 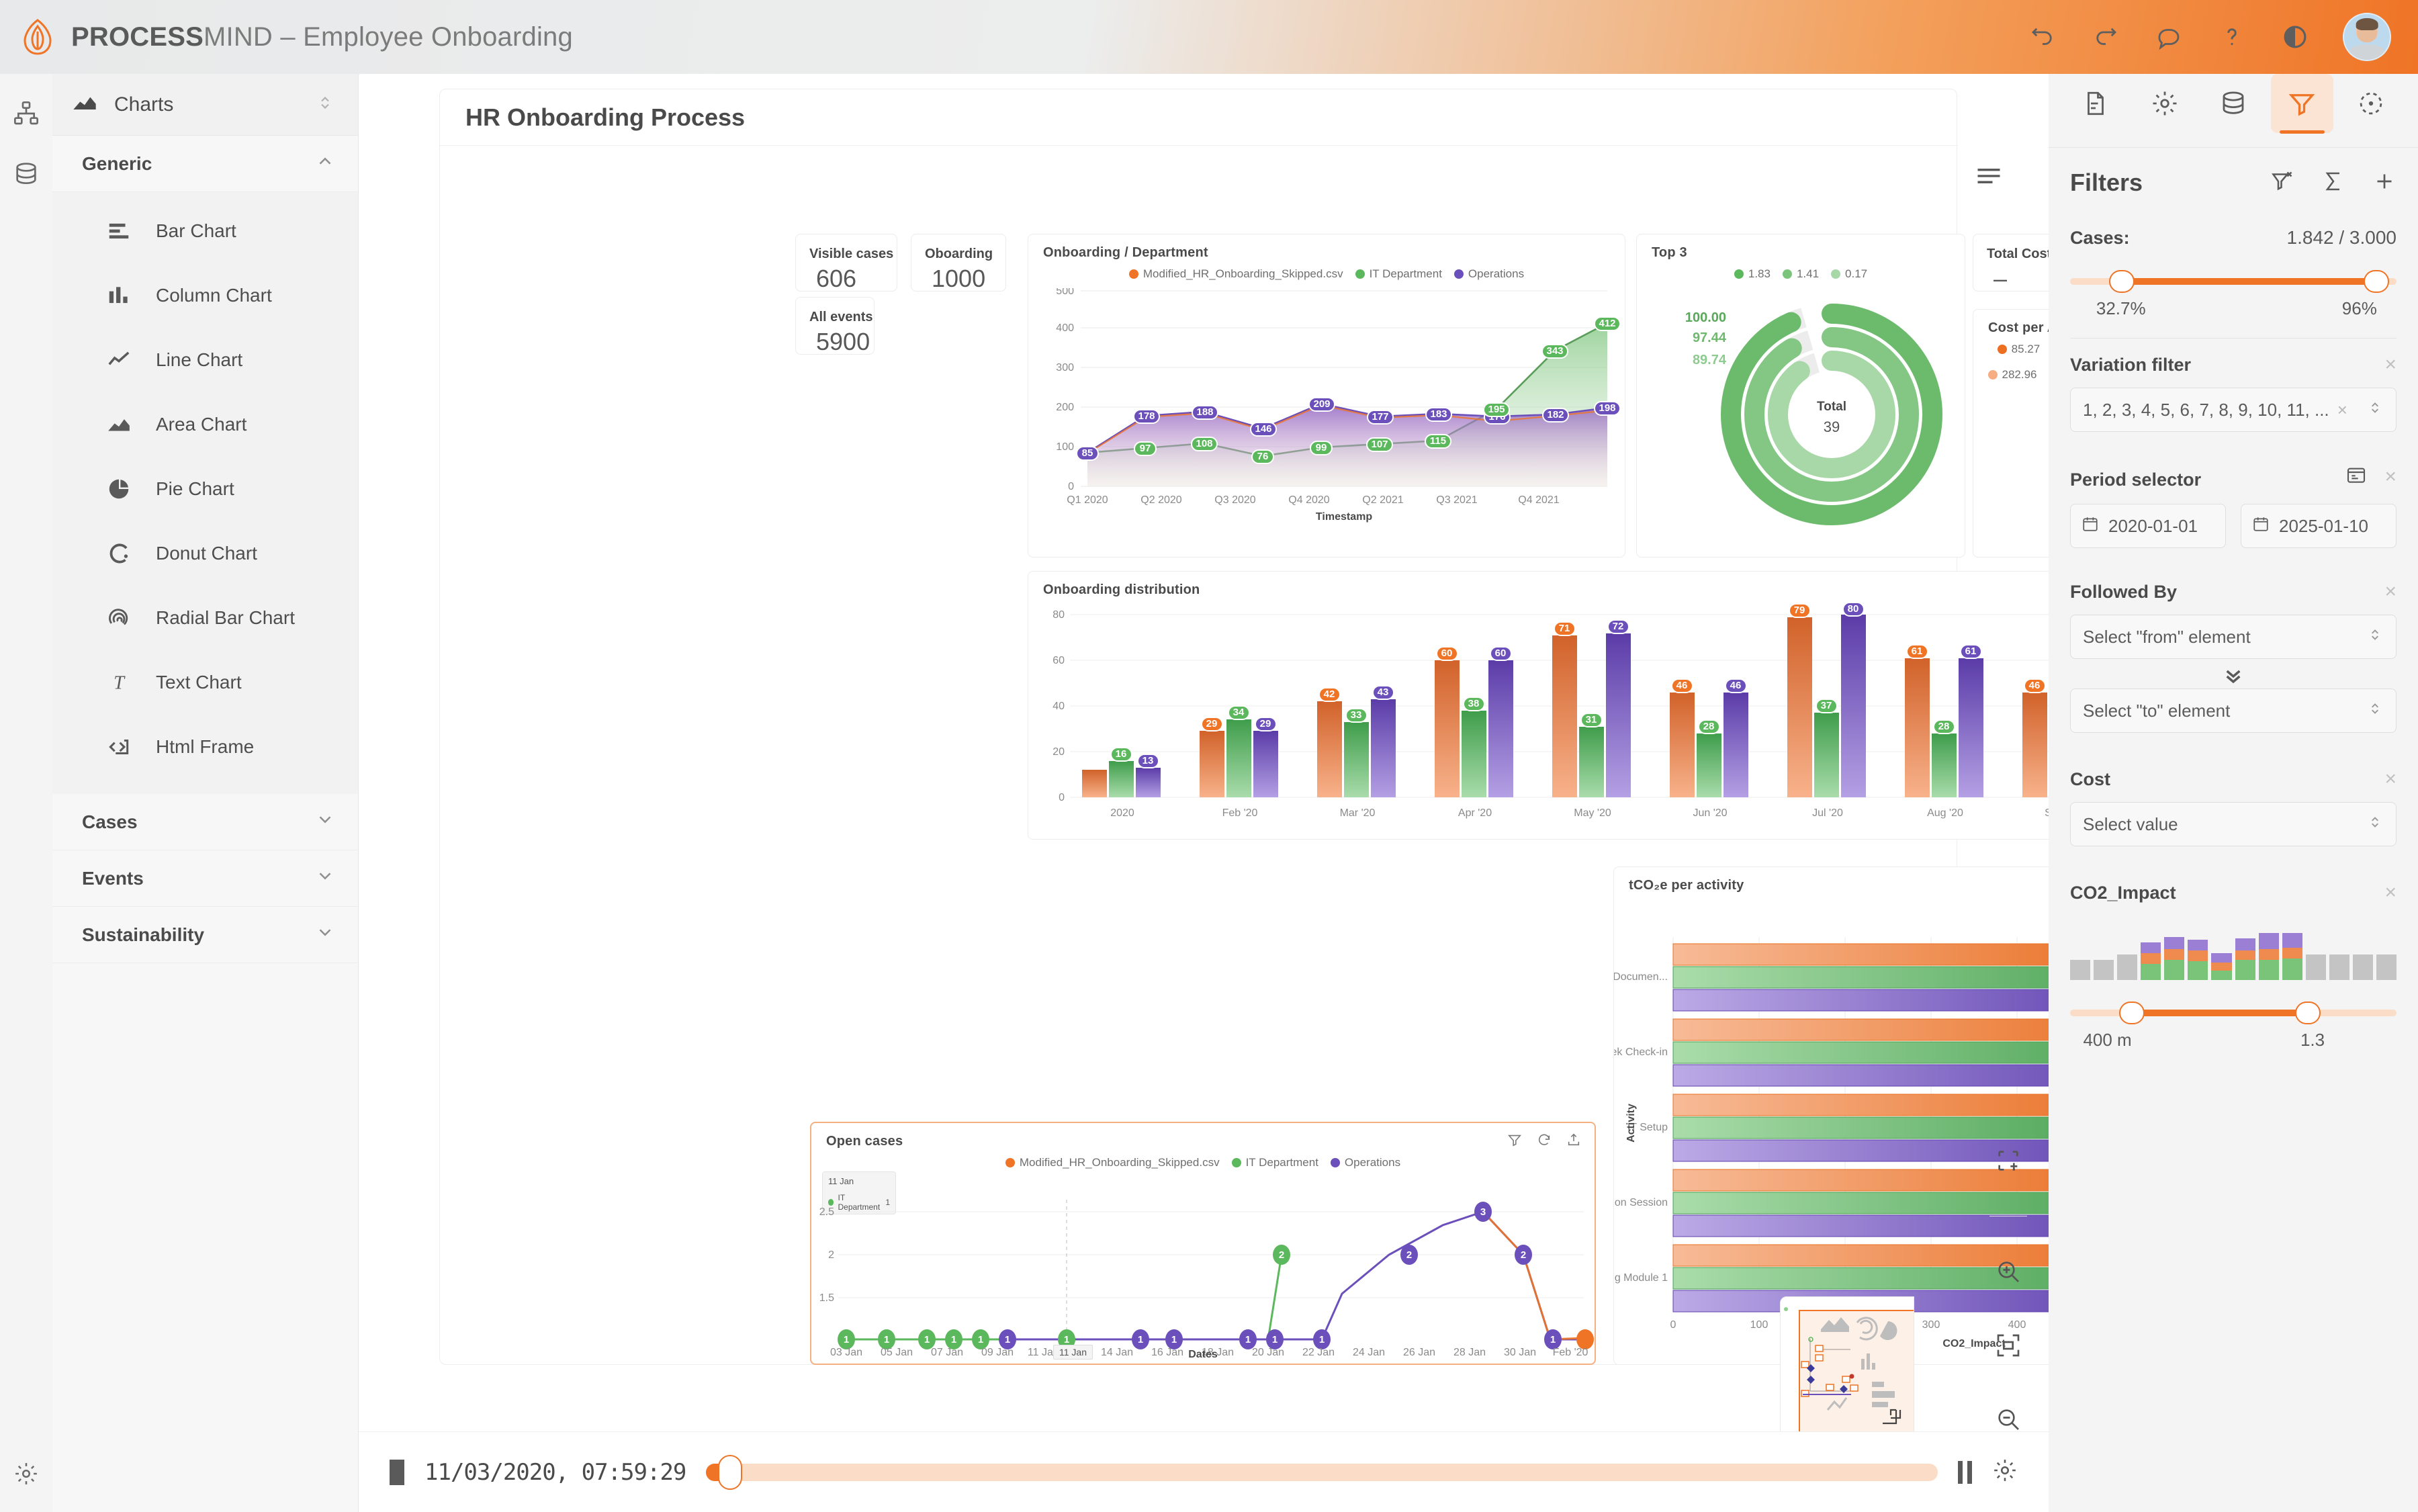 What do you see at coordinates (1117, 1352) in the screenshot?
I see `svg-text: 14 Jan` at bounding box center [1117, 1352].